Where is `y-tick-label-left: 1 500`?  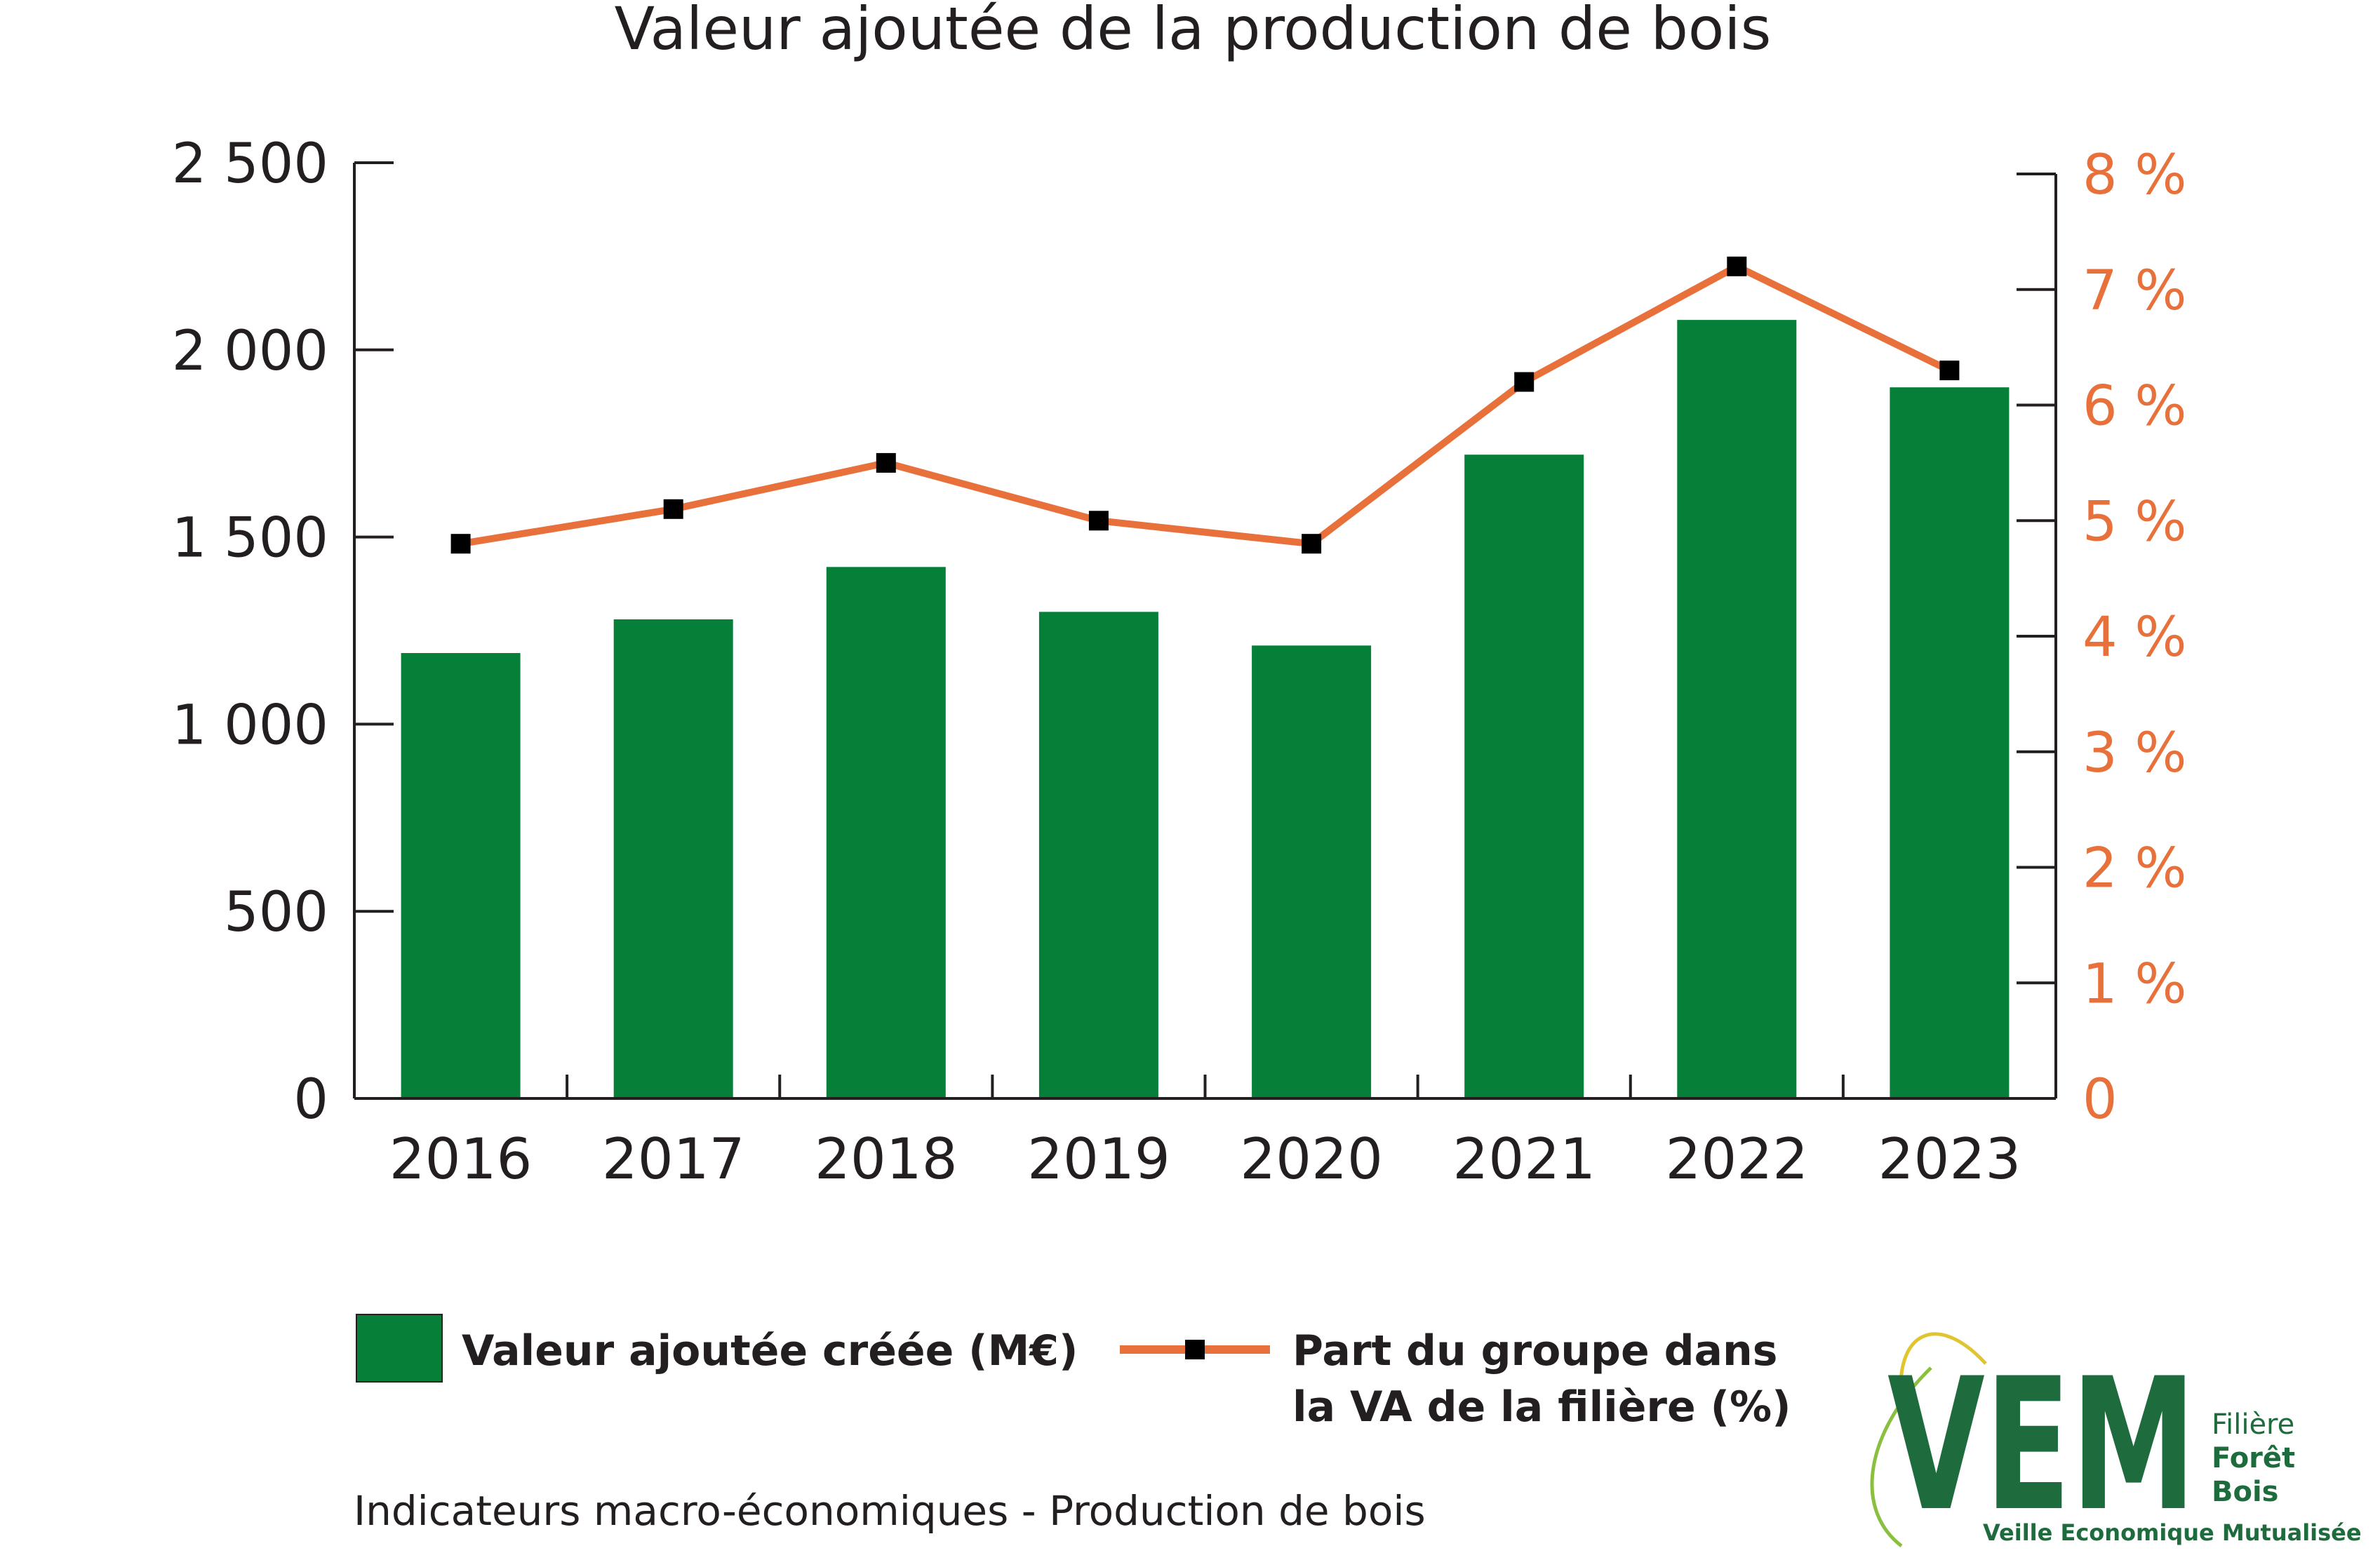
y-tick-label-left: 1 500 is located at coordinates (250, 538).